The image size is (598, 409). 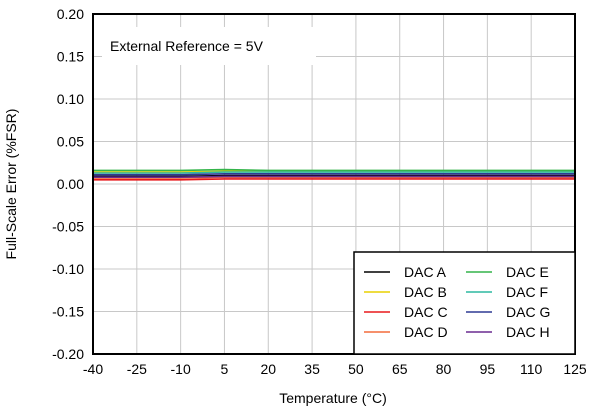 I want to click on y-tick-label: -0.15, so click(x=68, y=312).